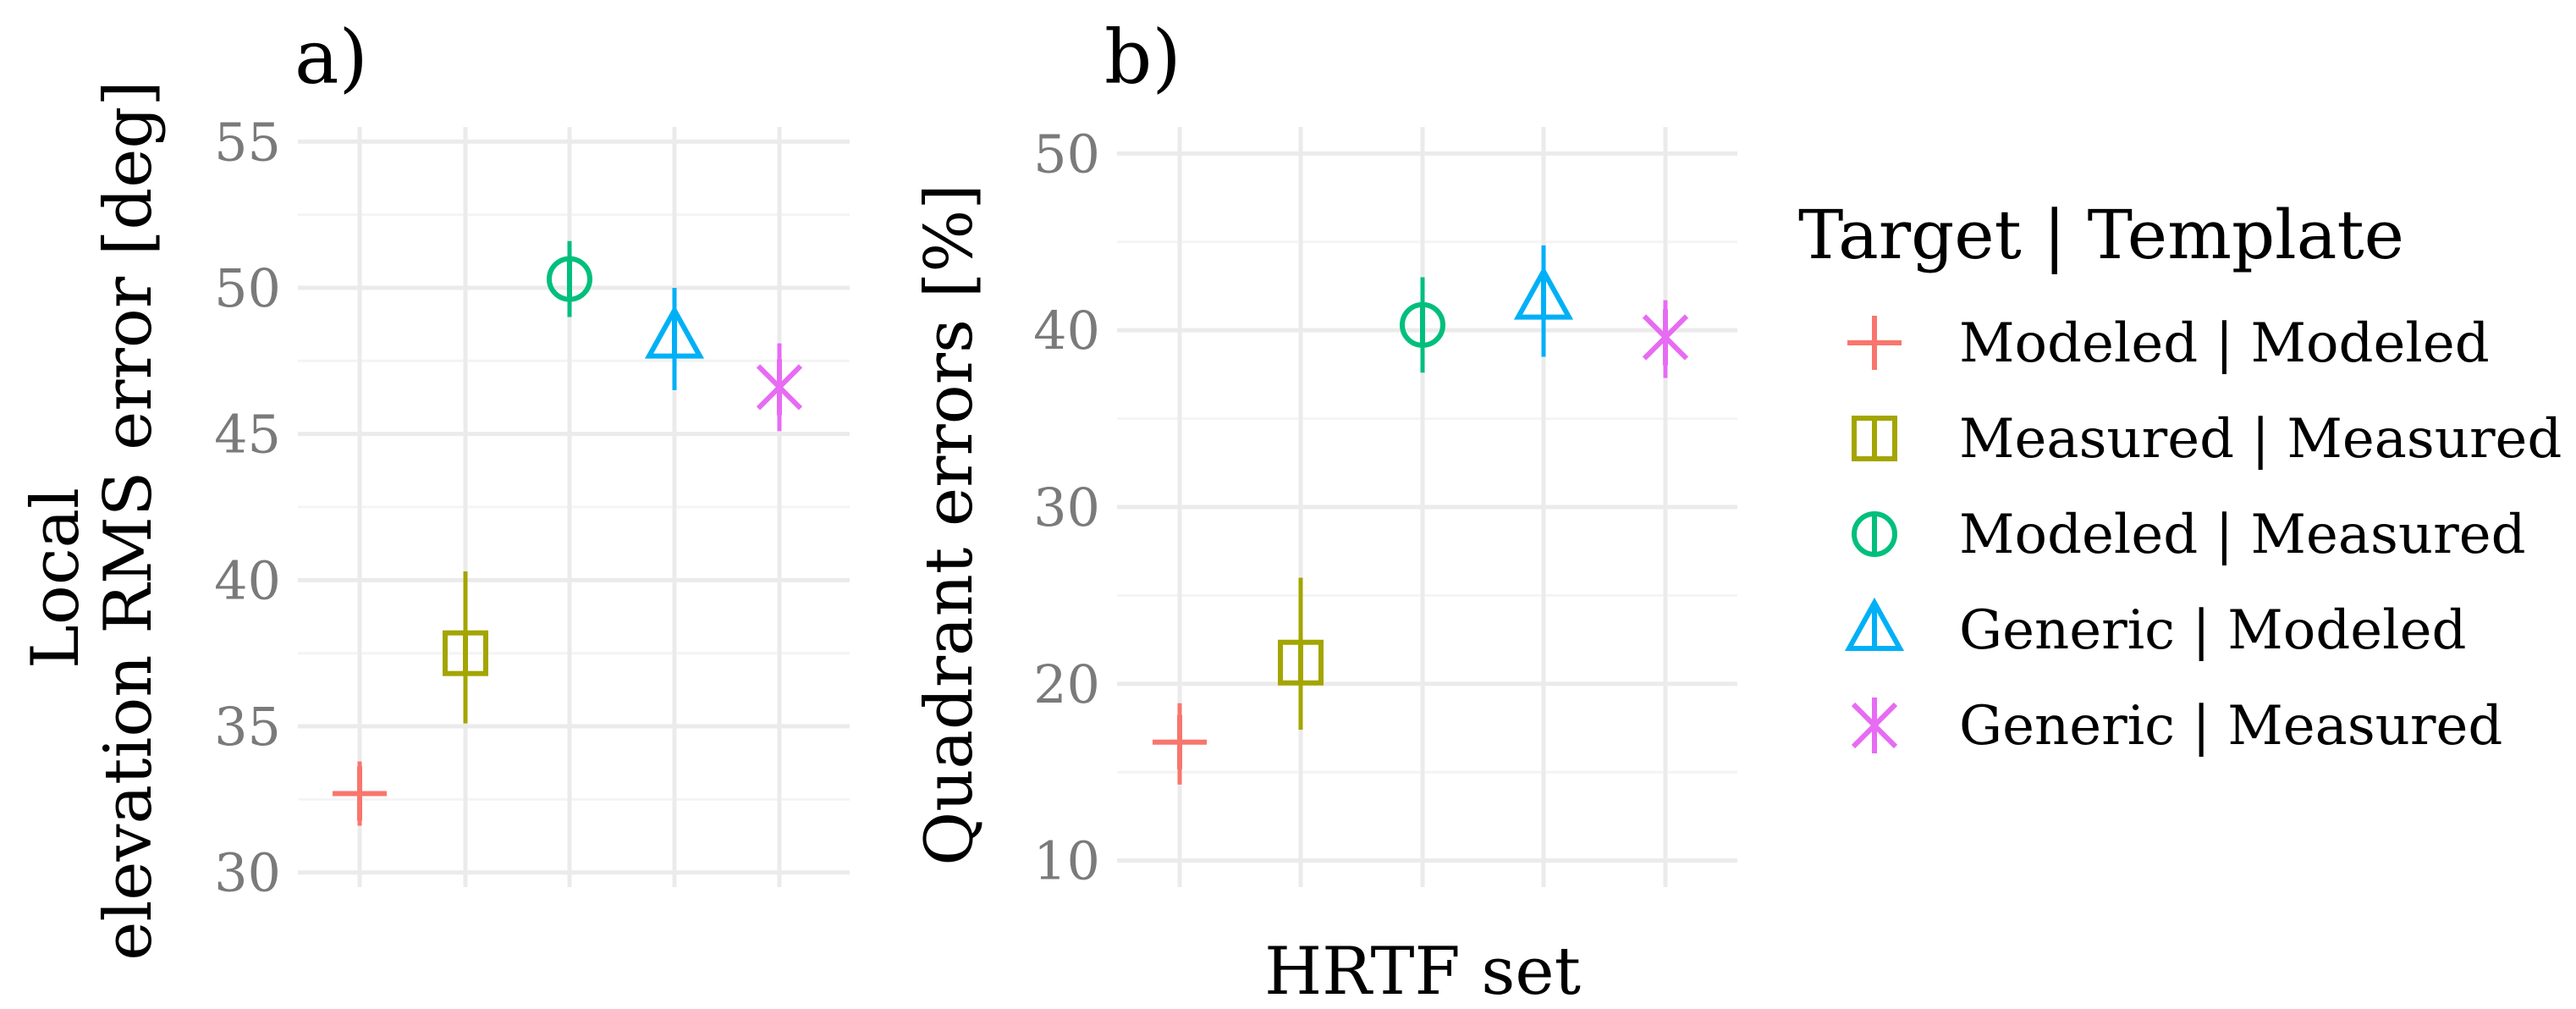  I want to click on y-tick-label: 55, so click(247, 142).